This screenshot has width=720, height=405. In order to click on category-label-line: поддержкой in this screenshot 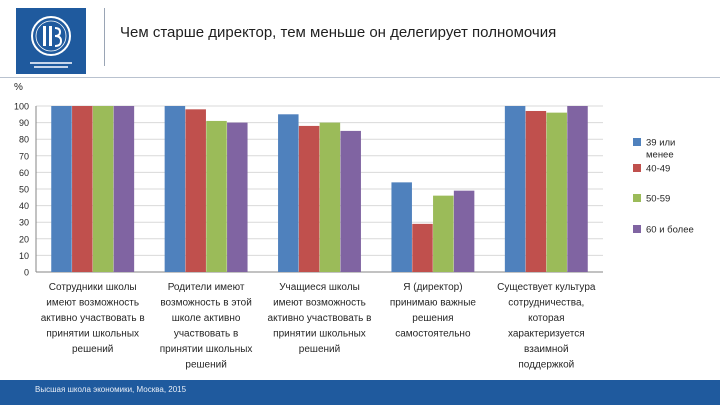, I will do `click(546, 365)`.